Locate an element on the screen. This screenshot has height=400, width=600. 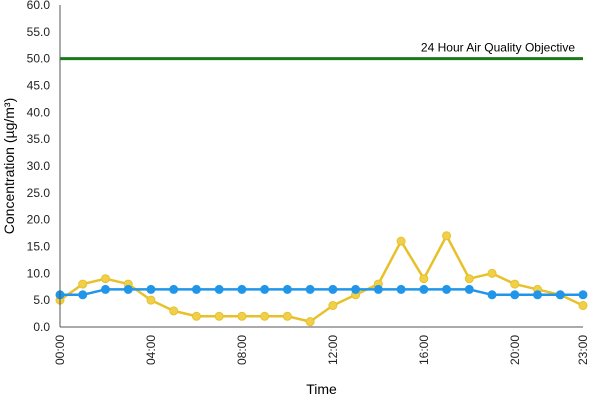
y-tick-label: 15.0 is located at coordinates (39, 247).